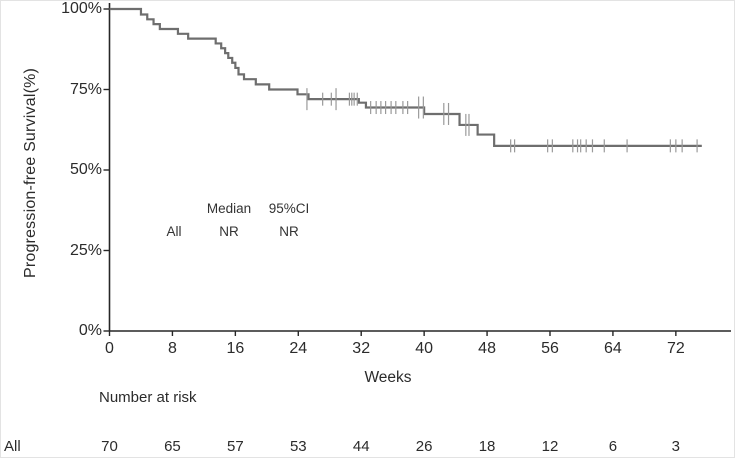  Describe the element at coordinates (613, 446) in the screenshot. I see `risk-count: 6` at that location.